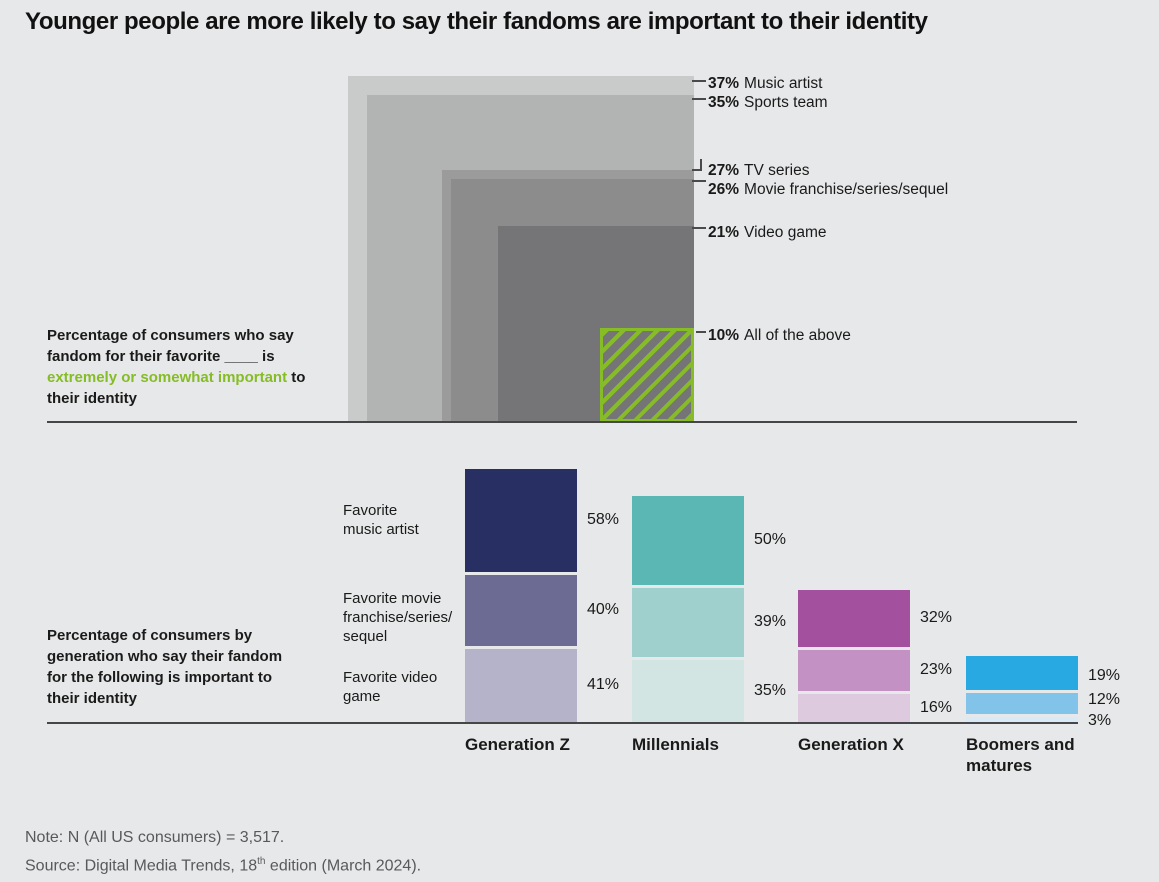 This screenshot has width=1159, height=882. I want to click on axis-label-boomers-matures: Boomers and matures, so click(1020, 755).